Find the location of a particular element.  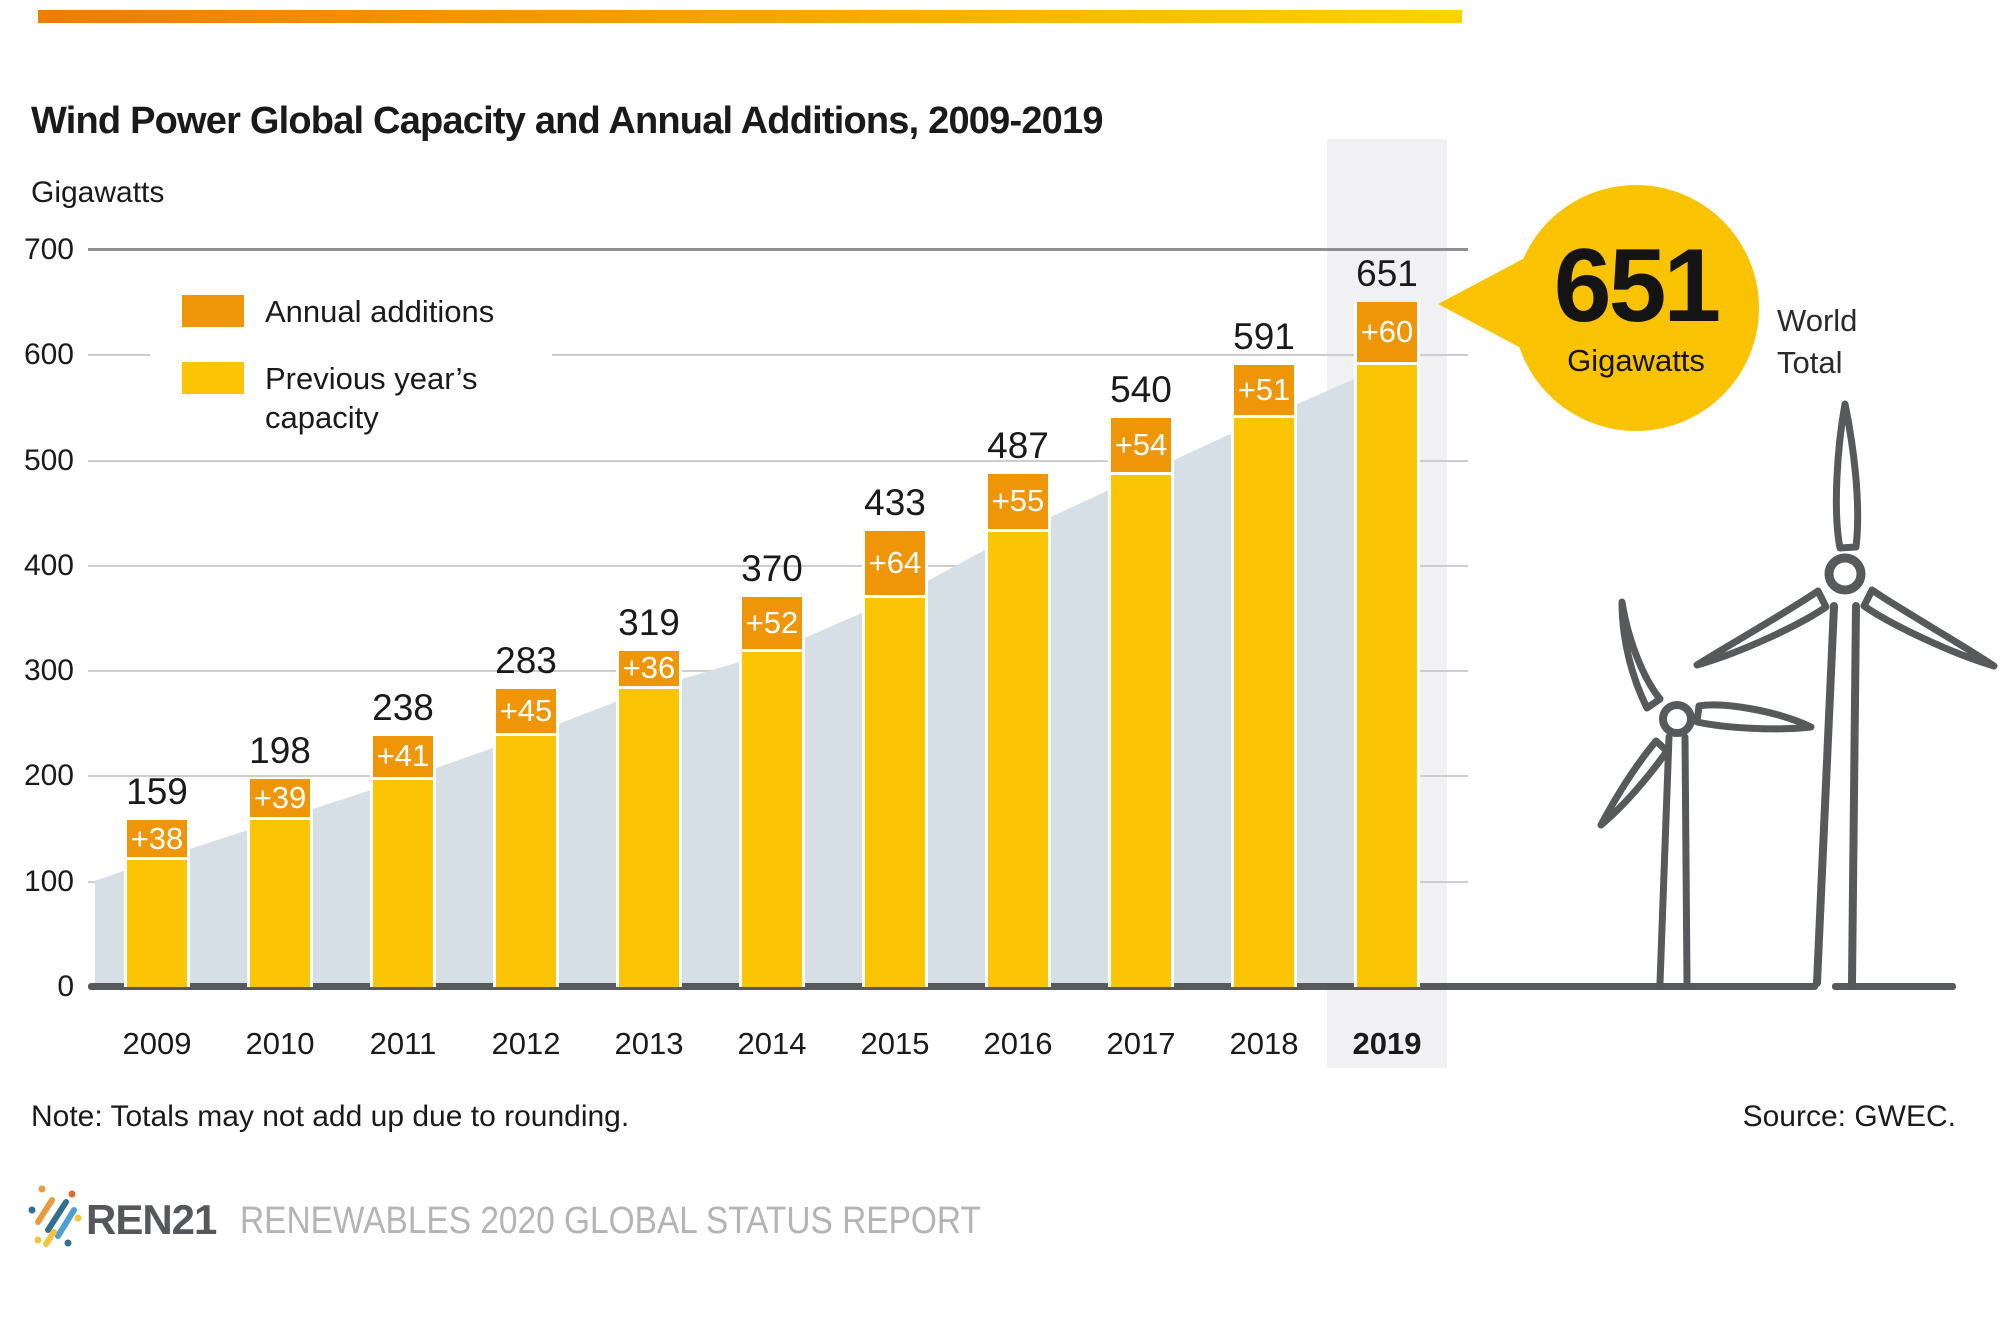

annual-addition-box-2019: +60 is located at coordinates (1387, 333).